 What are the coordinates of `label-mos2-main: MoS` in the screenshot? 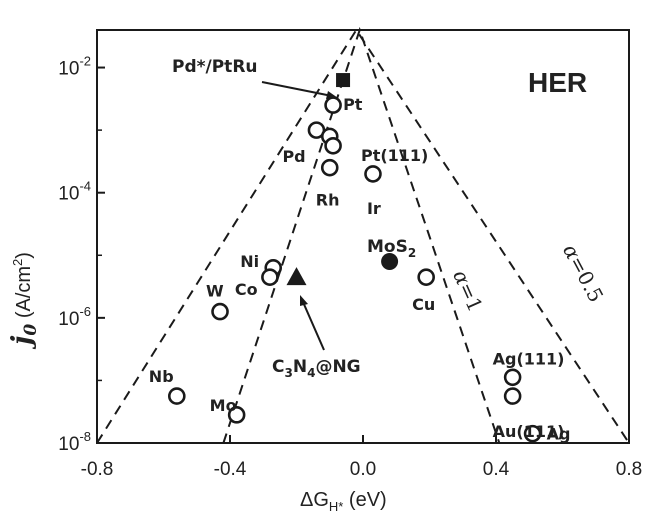 It's located at (387, 247).